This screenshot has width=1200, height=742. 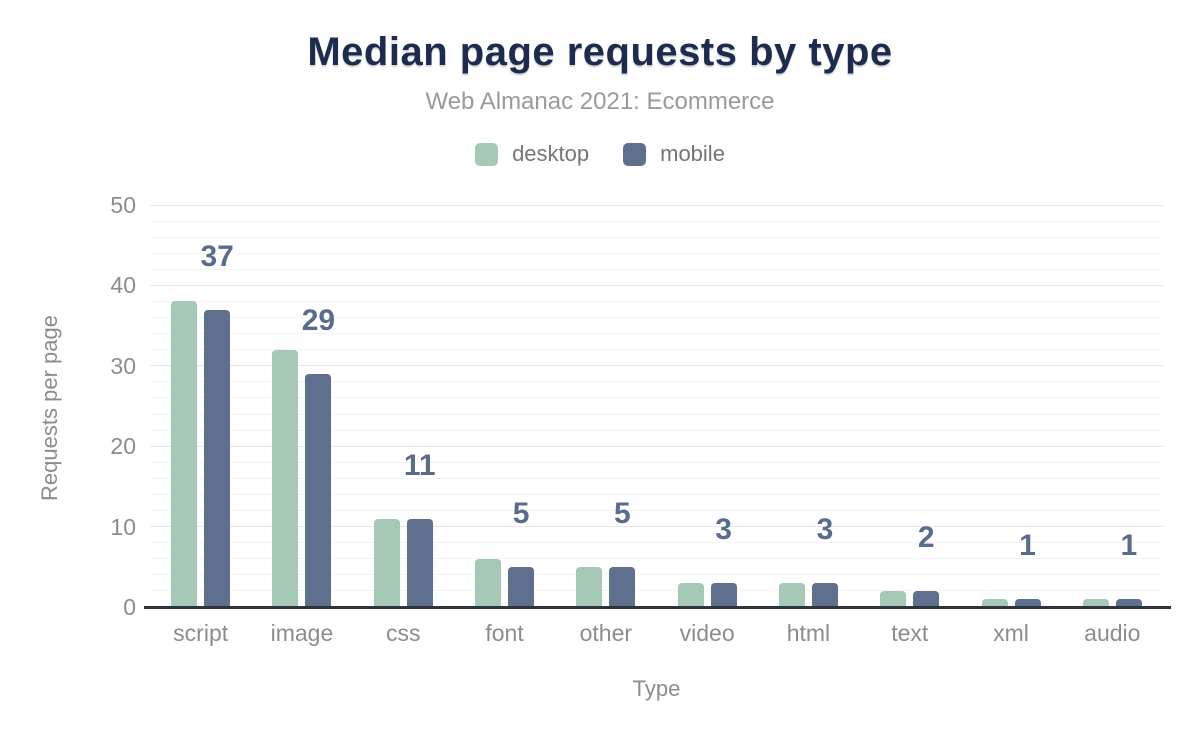 I want to click on mobile-swatch-icon, so click(x=635, y=154).